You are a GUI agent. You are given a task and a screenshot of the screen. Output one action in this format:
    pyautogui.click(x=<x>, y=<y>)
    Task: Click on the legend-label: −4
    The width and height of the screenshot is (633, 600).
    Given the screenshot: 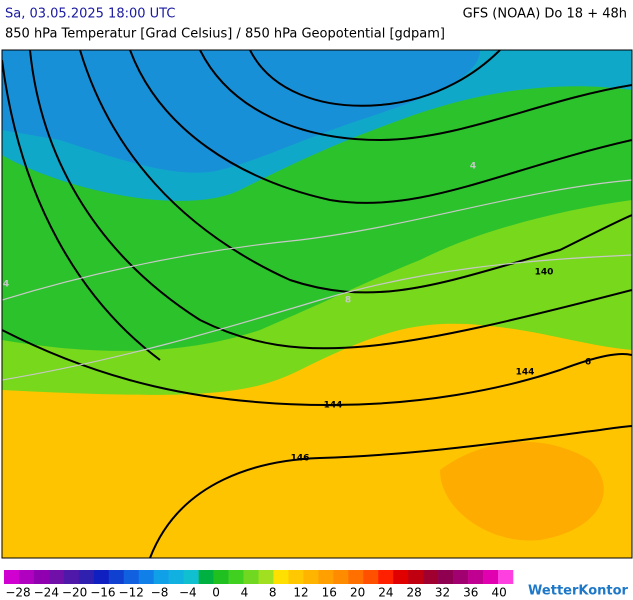 What is the action you would take?
    pyautogui.click(x=188, y=593)
    